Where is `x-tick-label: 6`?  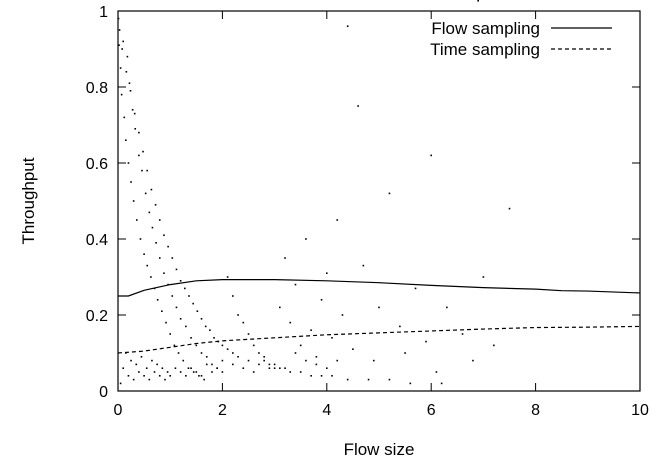 x-tick-label: 6 is located at coordinates (431, 410).